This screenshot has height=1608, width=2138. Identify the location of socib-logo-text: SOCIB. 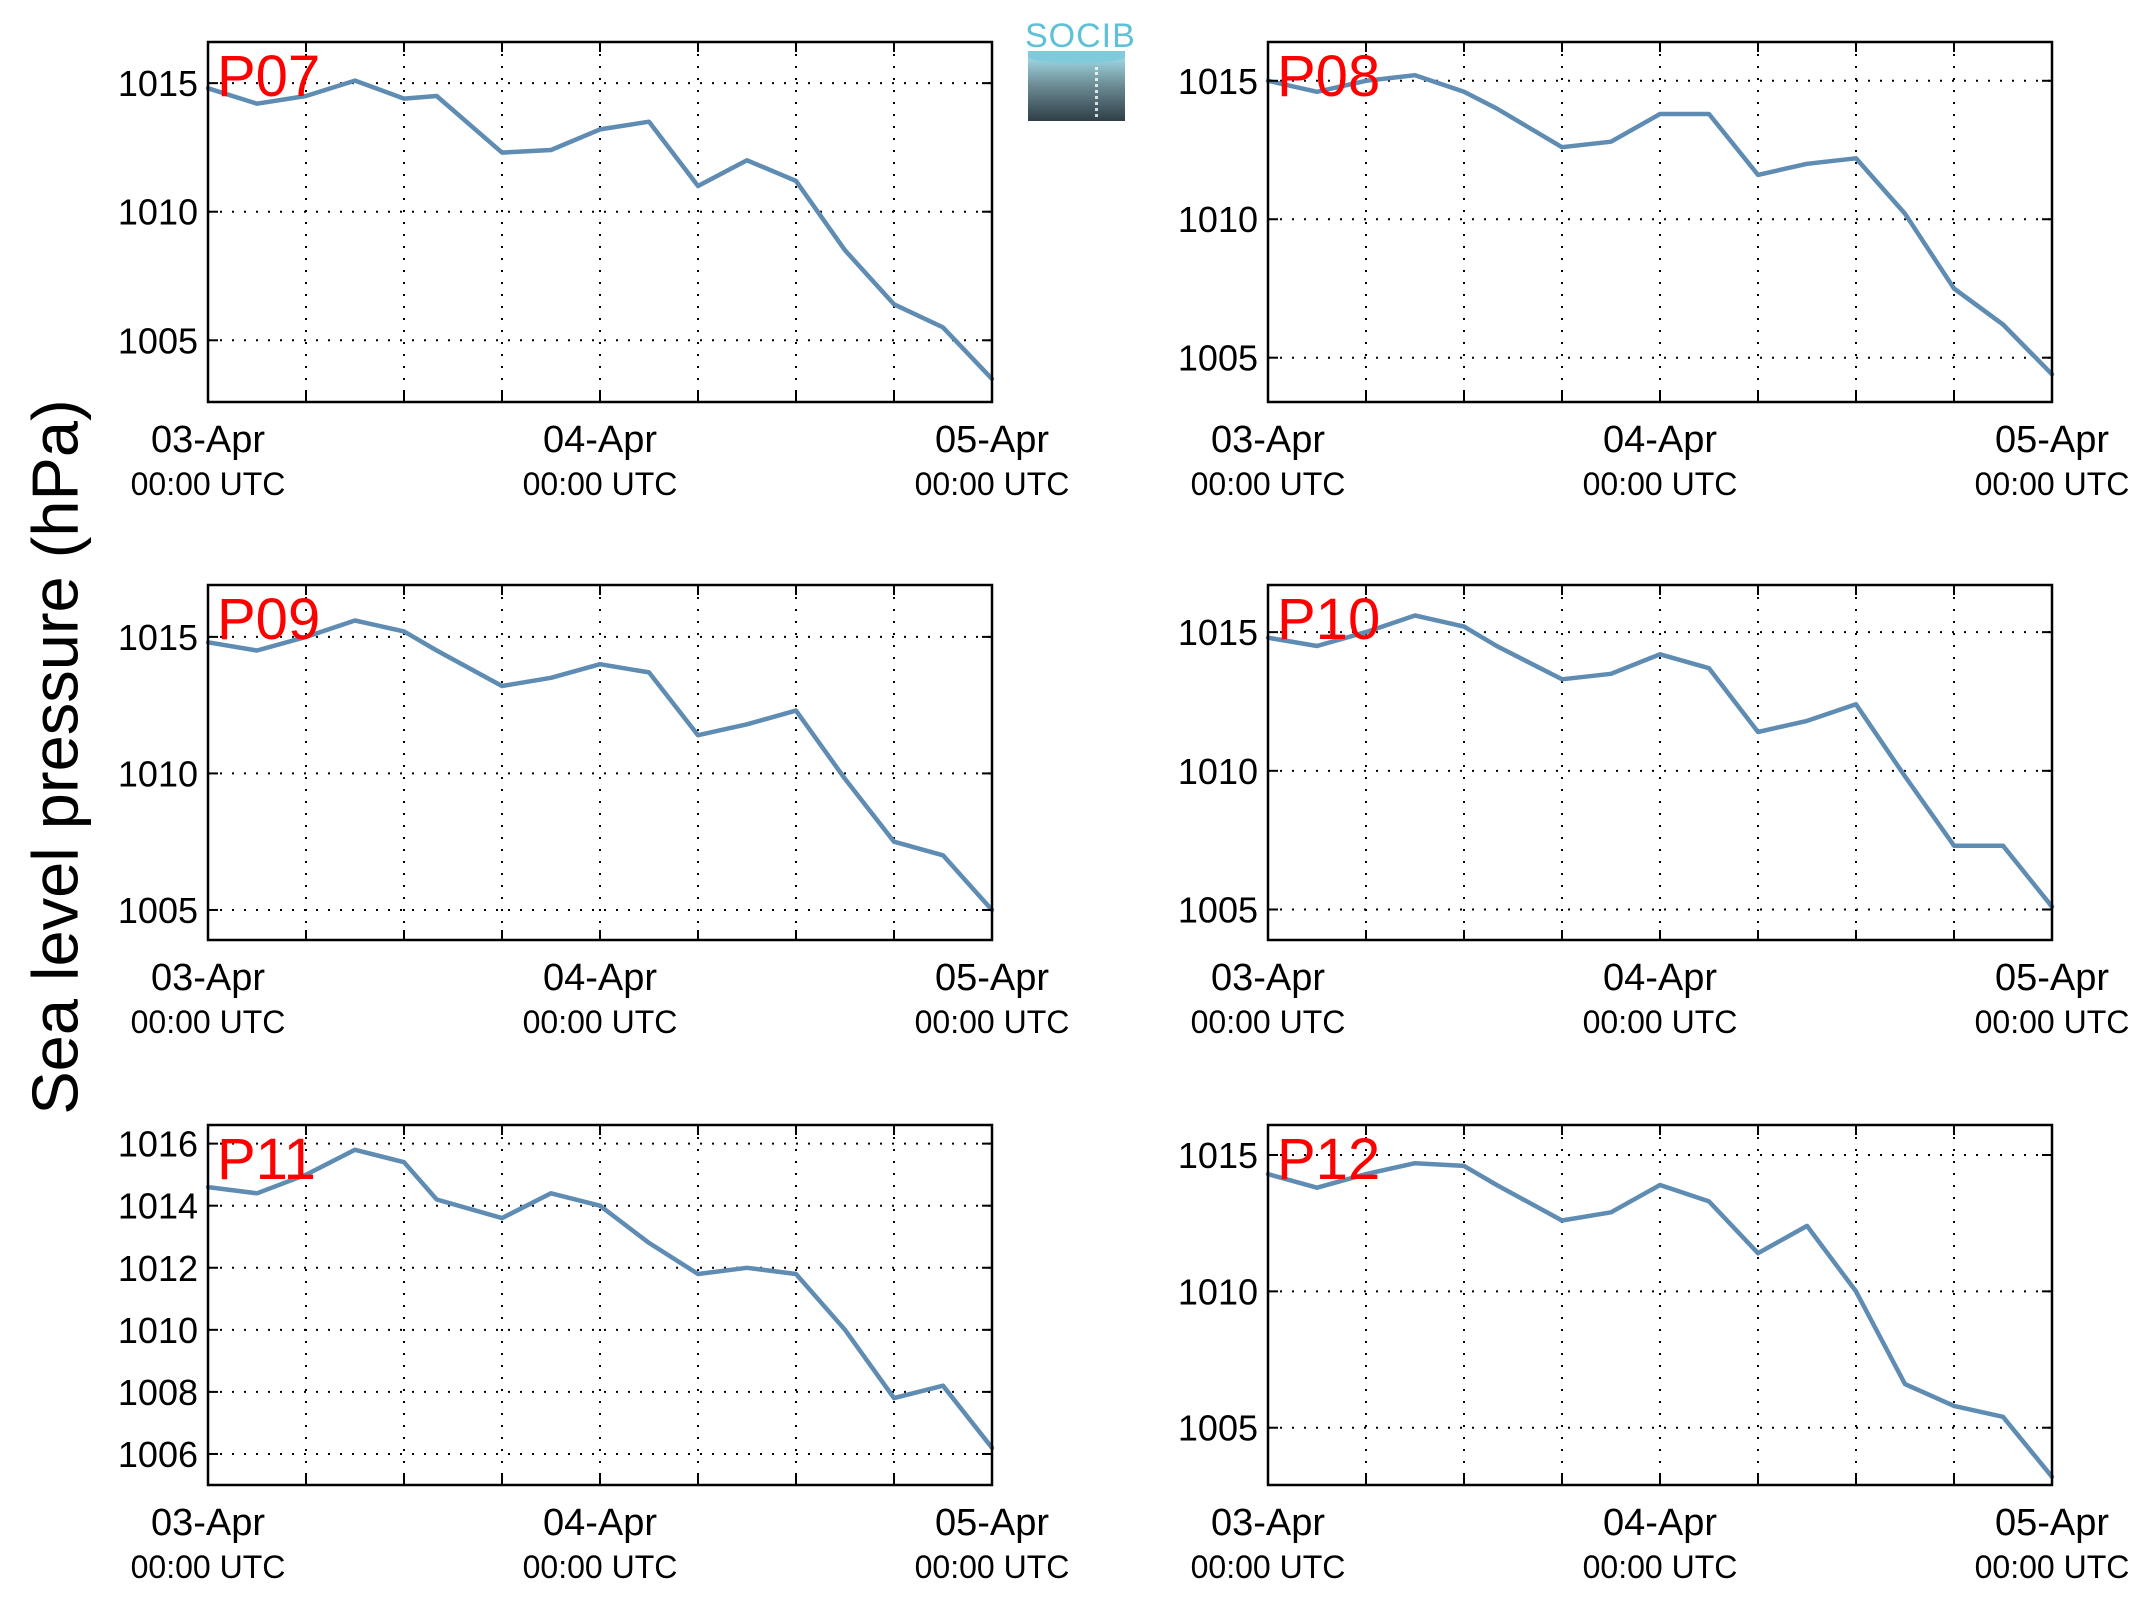
(1080, 36).